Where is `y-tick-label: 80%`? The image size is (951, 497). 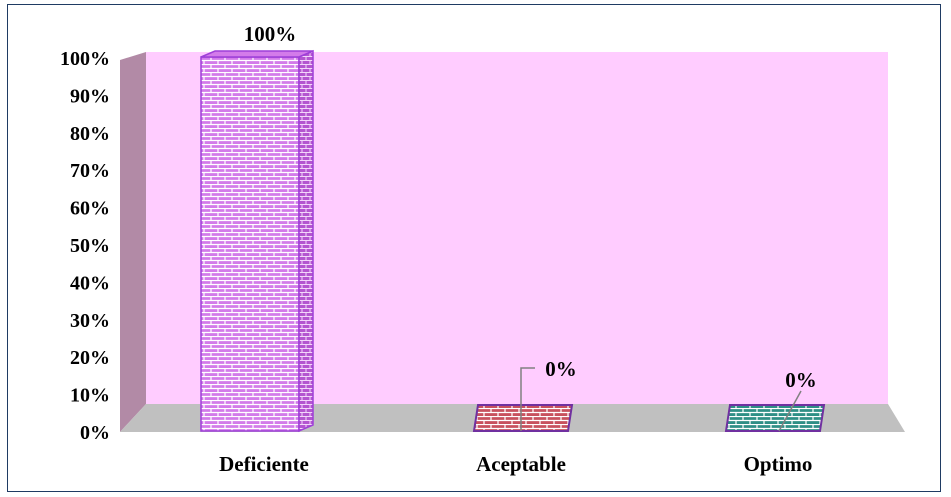
y-tick-label: 80% is located at coordinates (90, 134).